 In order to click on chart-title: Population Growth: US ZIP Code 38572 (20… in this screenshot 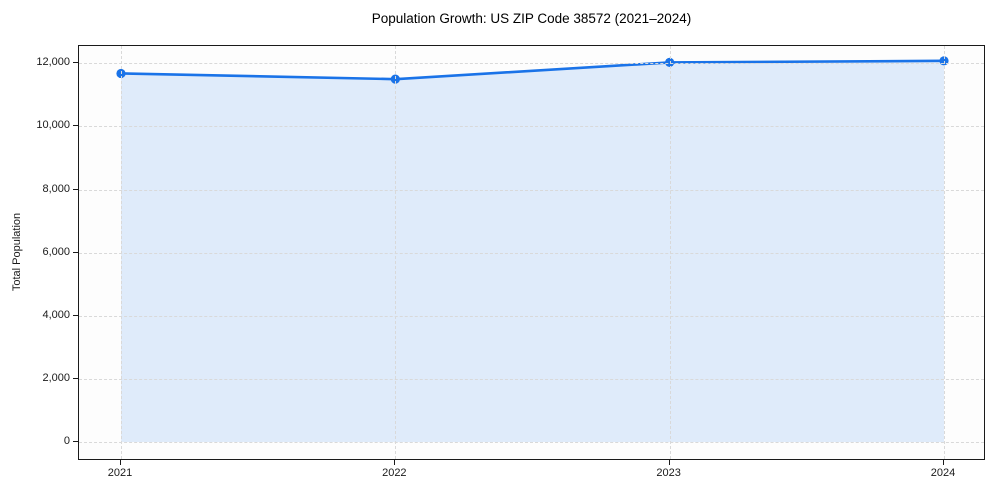, I will do `click(531, 18)`.